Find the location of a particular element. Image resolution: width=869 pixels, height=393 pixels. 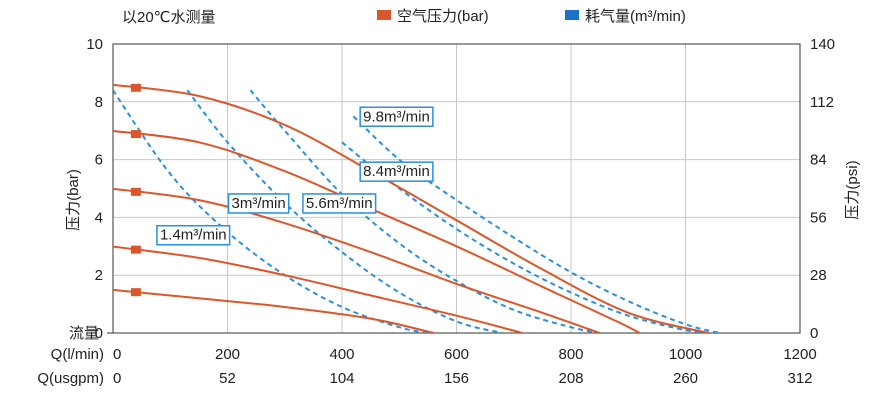

annotation-label: 1.4m³/min is located at coordinates (193, 235).